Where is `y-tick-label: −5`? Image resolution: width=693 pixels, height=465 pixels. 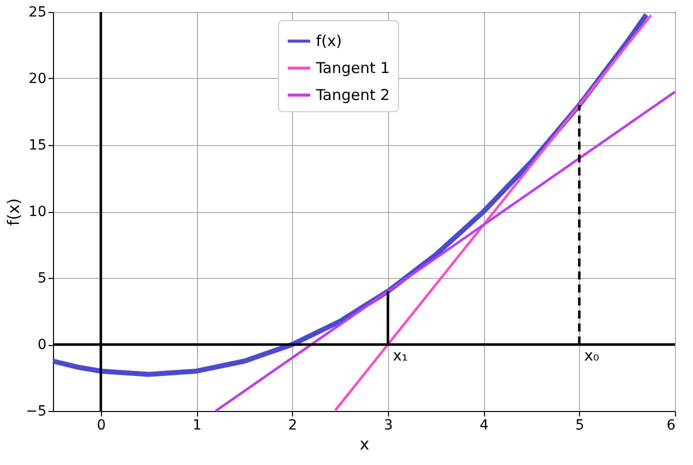 y-tick-label: −5 is located at coordinates (36, 412).